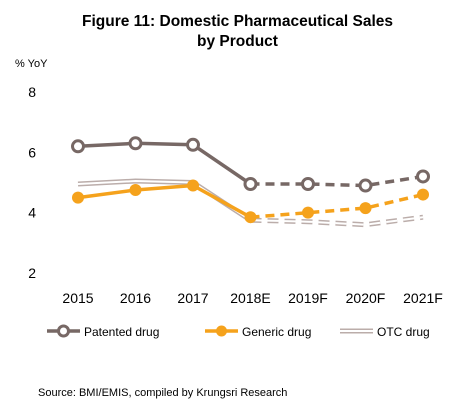 This screenshot has width=475, height=412. What do you see at coordinates (423, 298) in the screenshot?
I see `x-tick-label: 2021F` at bounding box center [423, 298].